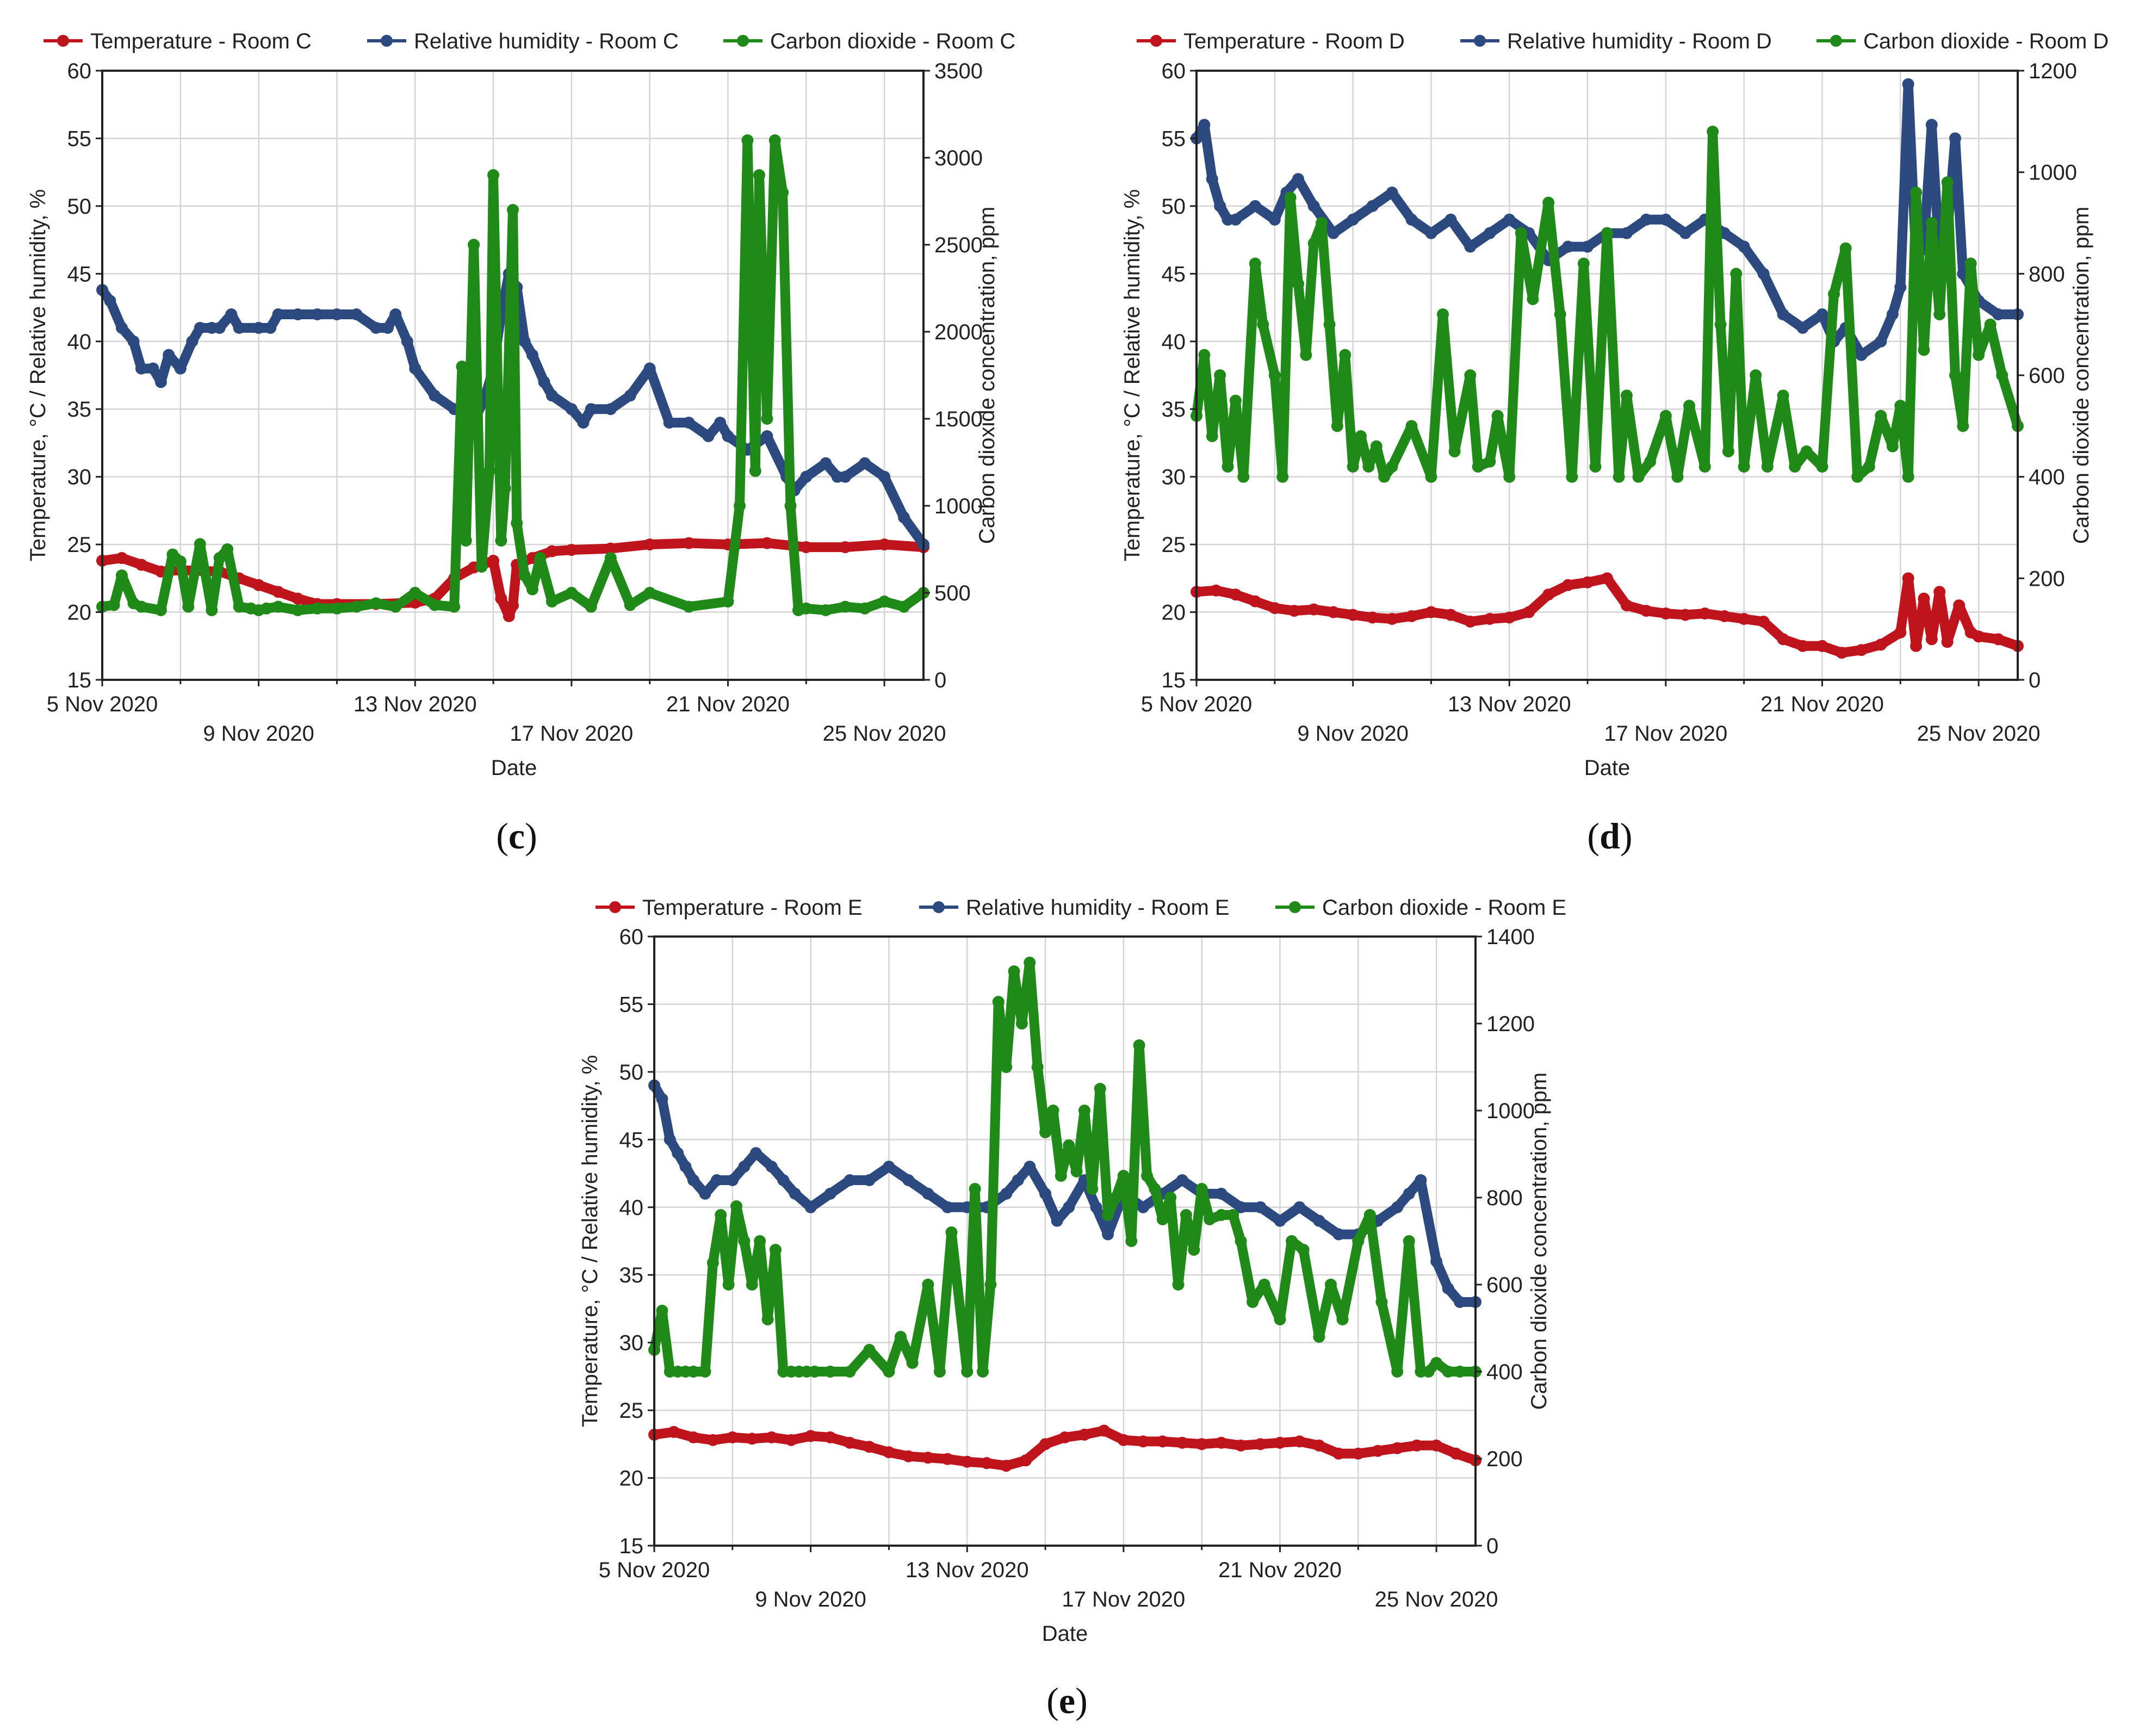  Describe the element at coordinates (1616, 41) in the screenshot. I see `legend-item-humidity: Relative humidity - Room D` at that location.